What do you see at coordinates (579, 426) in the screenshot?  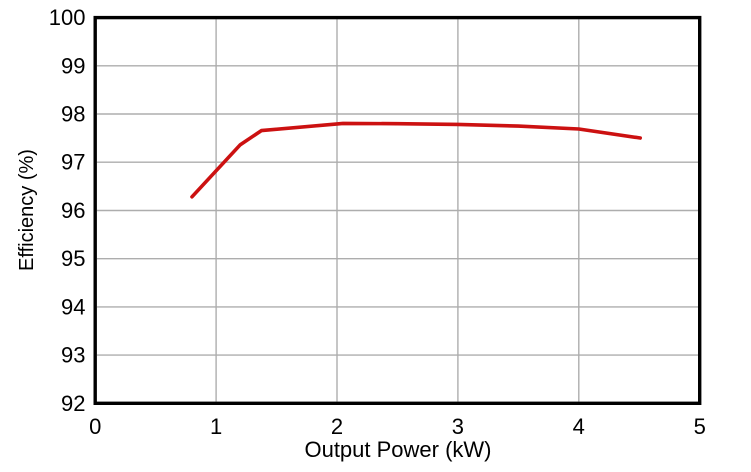 I see `svg-text: 4` at bounding box center [579, 426].